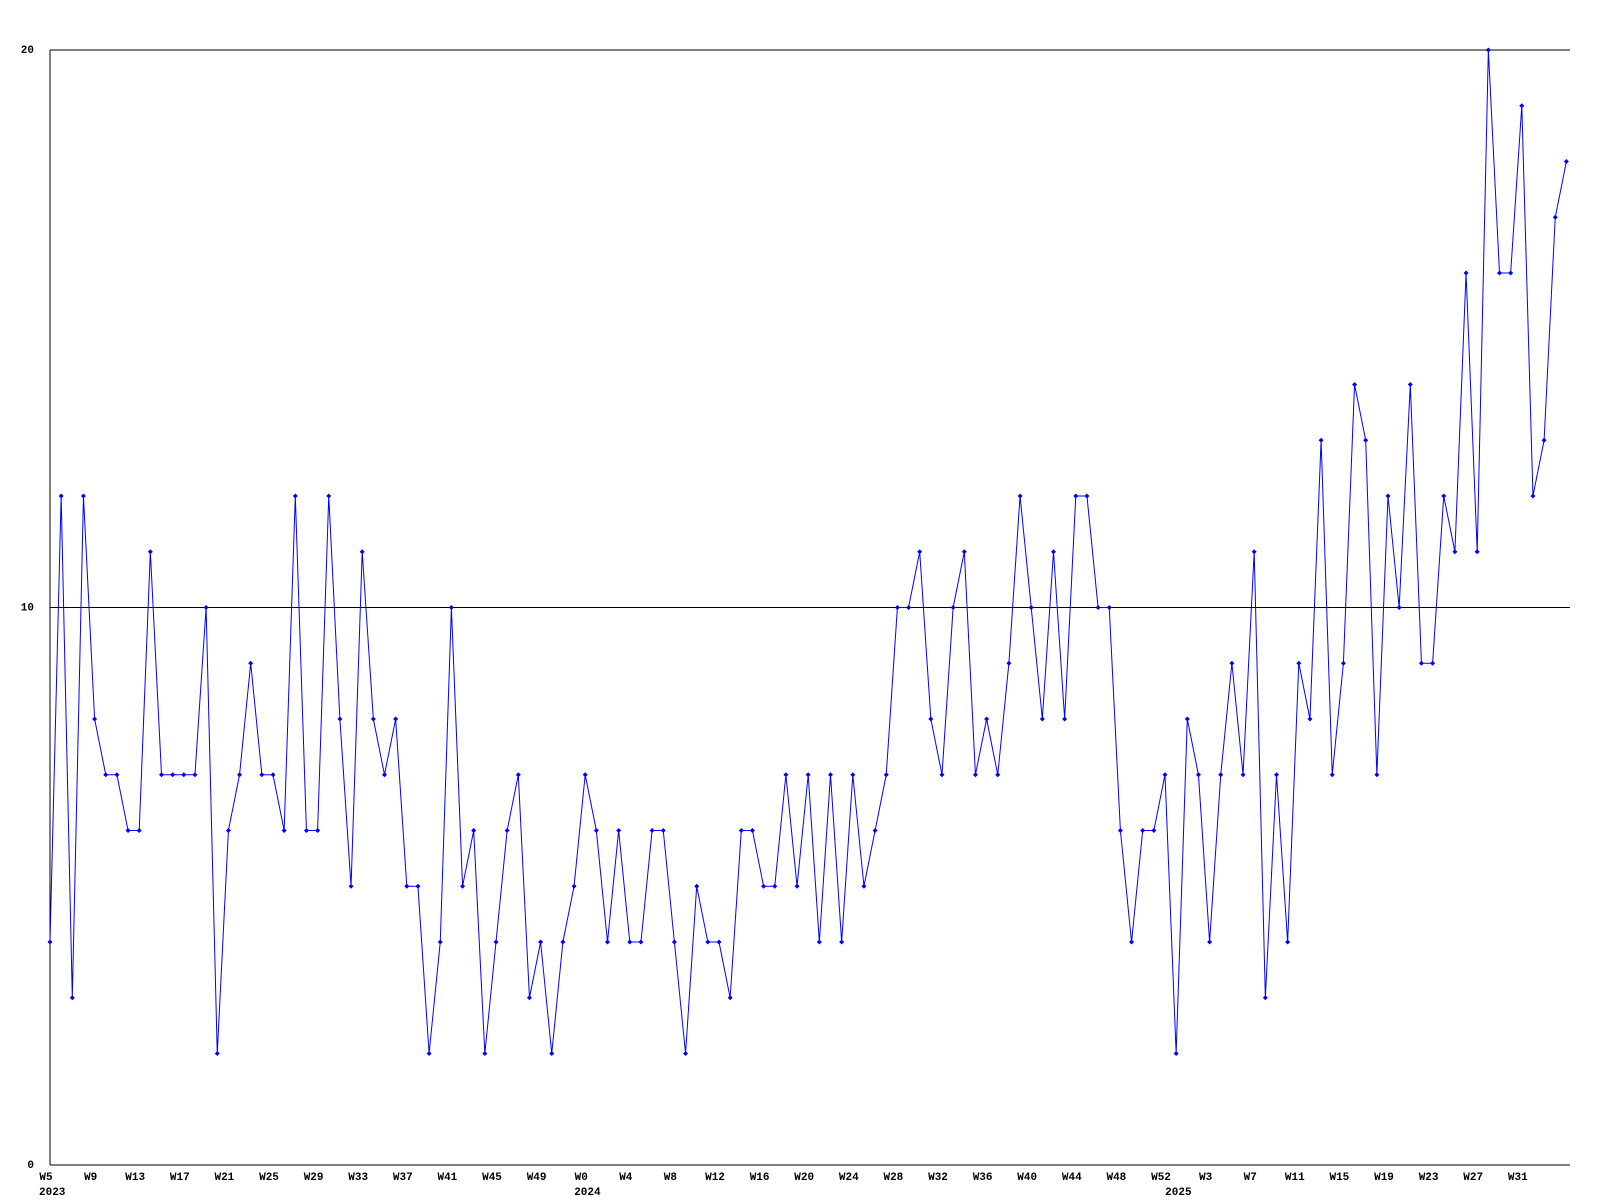  What do you see at coordinates (1116, 1178) in the screenshot?
I see `x-tick-label: W48` at bounding box center [1116, 1178].